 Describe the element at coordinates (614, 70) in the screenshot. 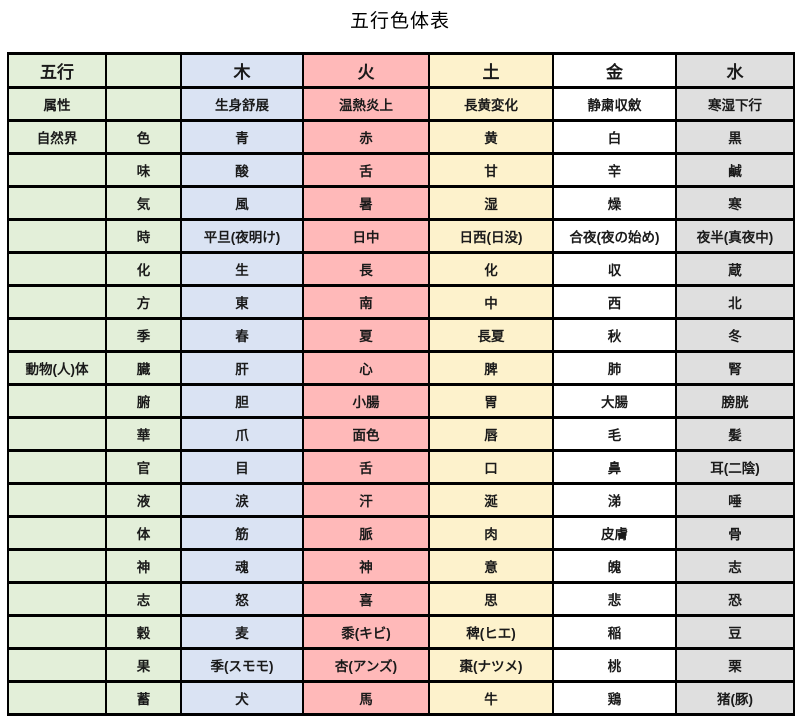

I see `column-header: 金` at that location.